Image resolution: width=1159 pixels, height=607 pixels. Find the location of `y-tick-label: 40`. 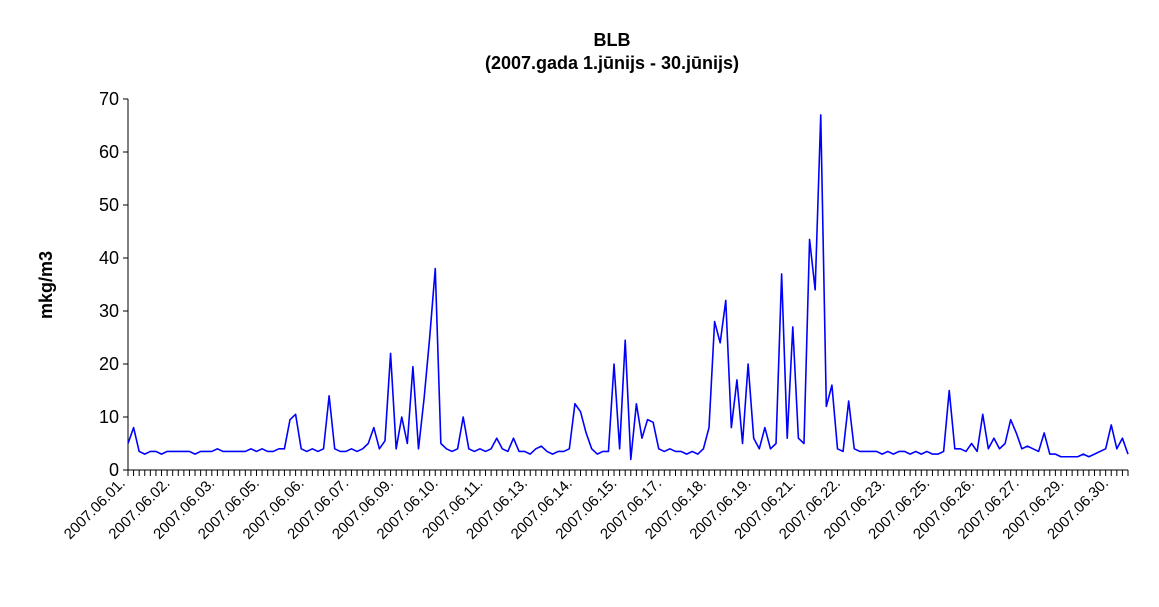

y-tick-label: 40 is located at coordinates (109, 258).